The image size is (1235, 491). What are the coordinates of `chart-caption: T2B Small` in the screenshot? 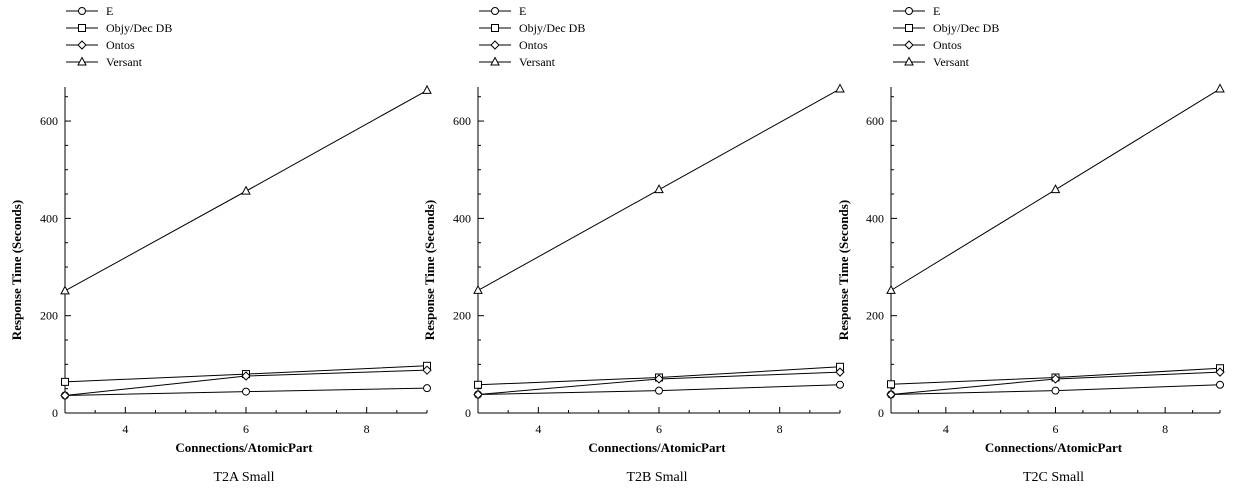 It's located at (656, 477).